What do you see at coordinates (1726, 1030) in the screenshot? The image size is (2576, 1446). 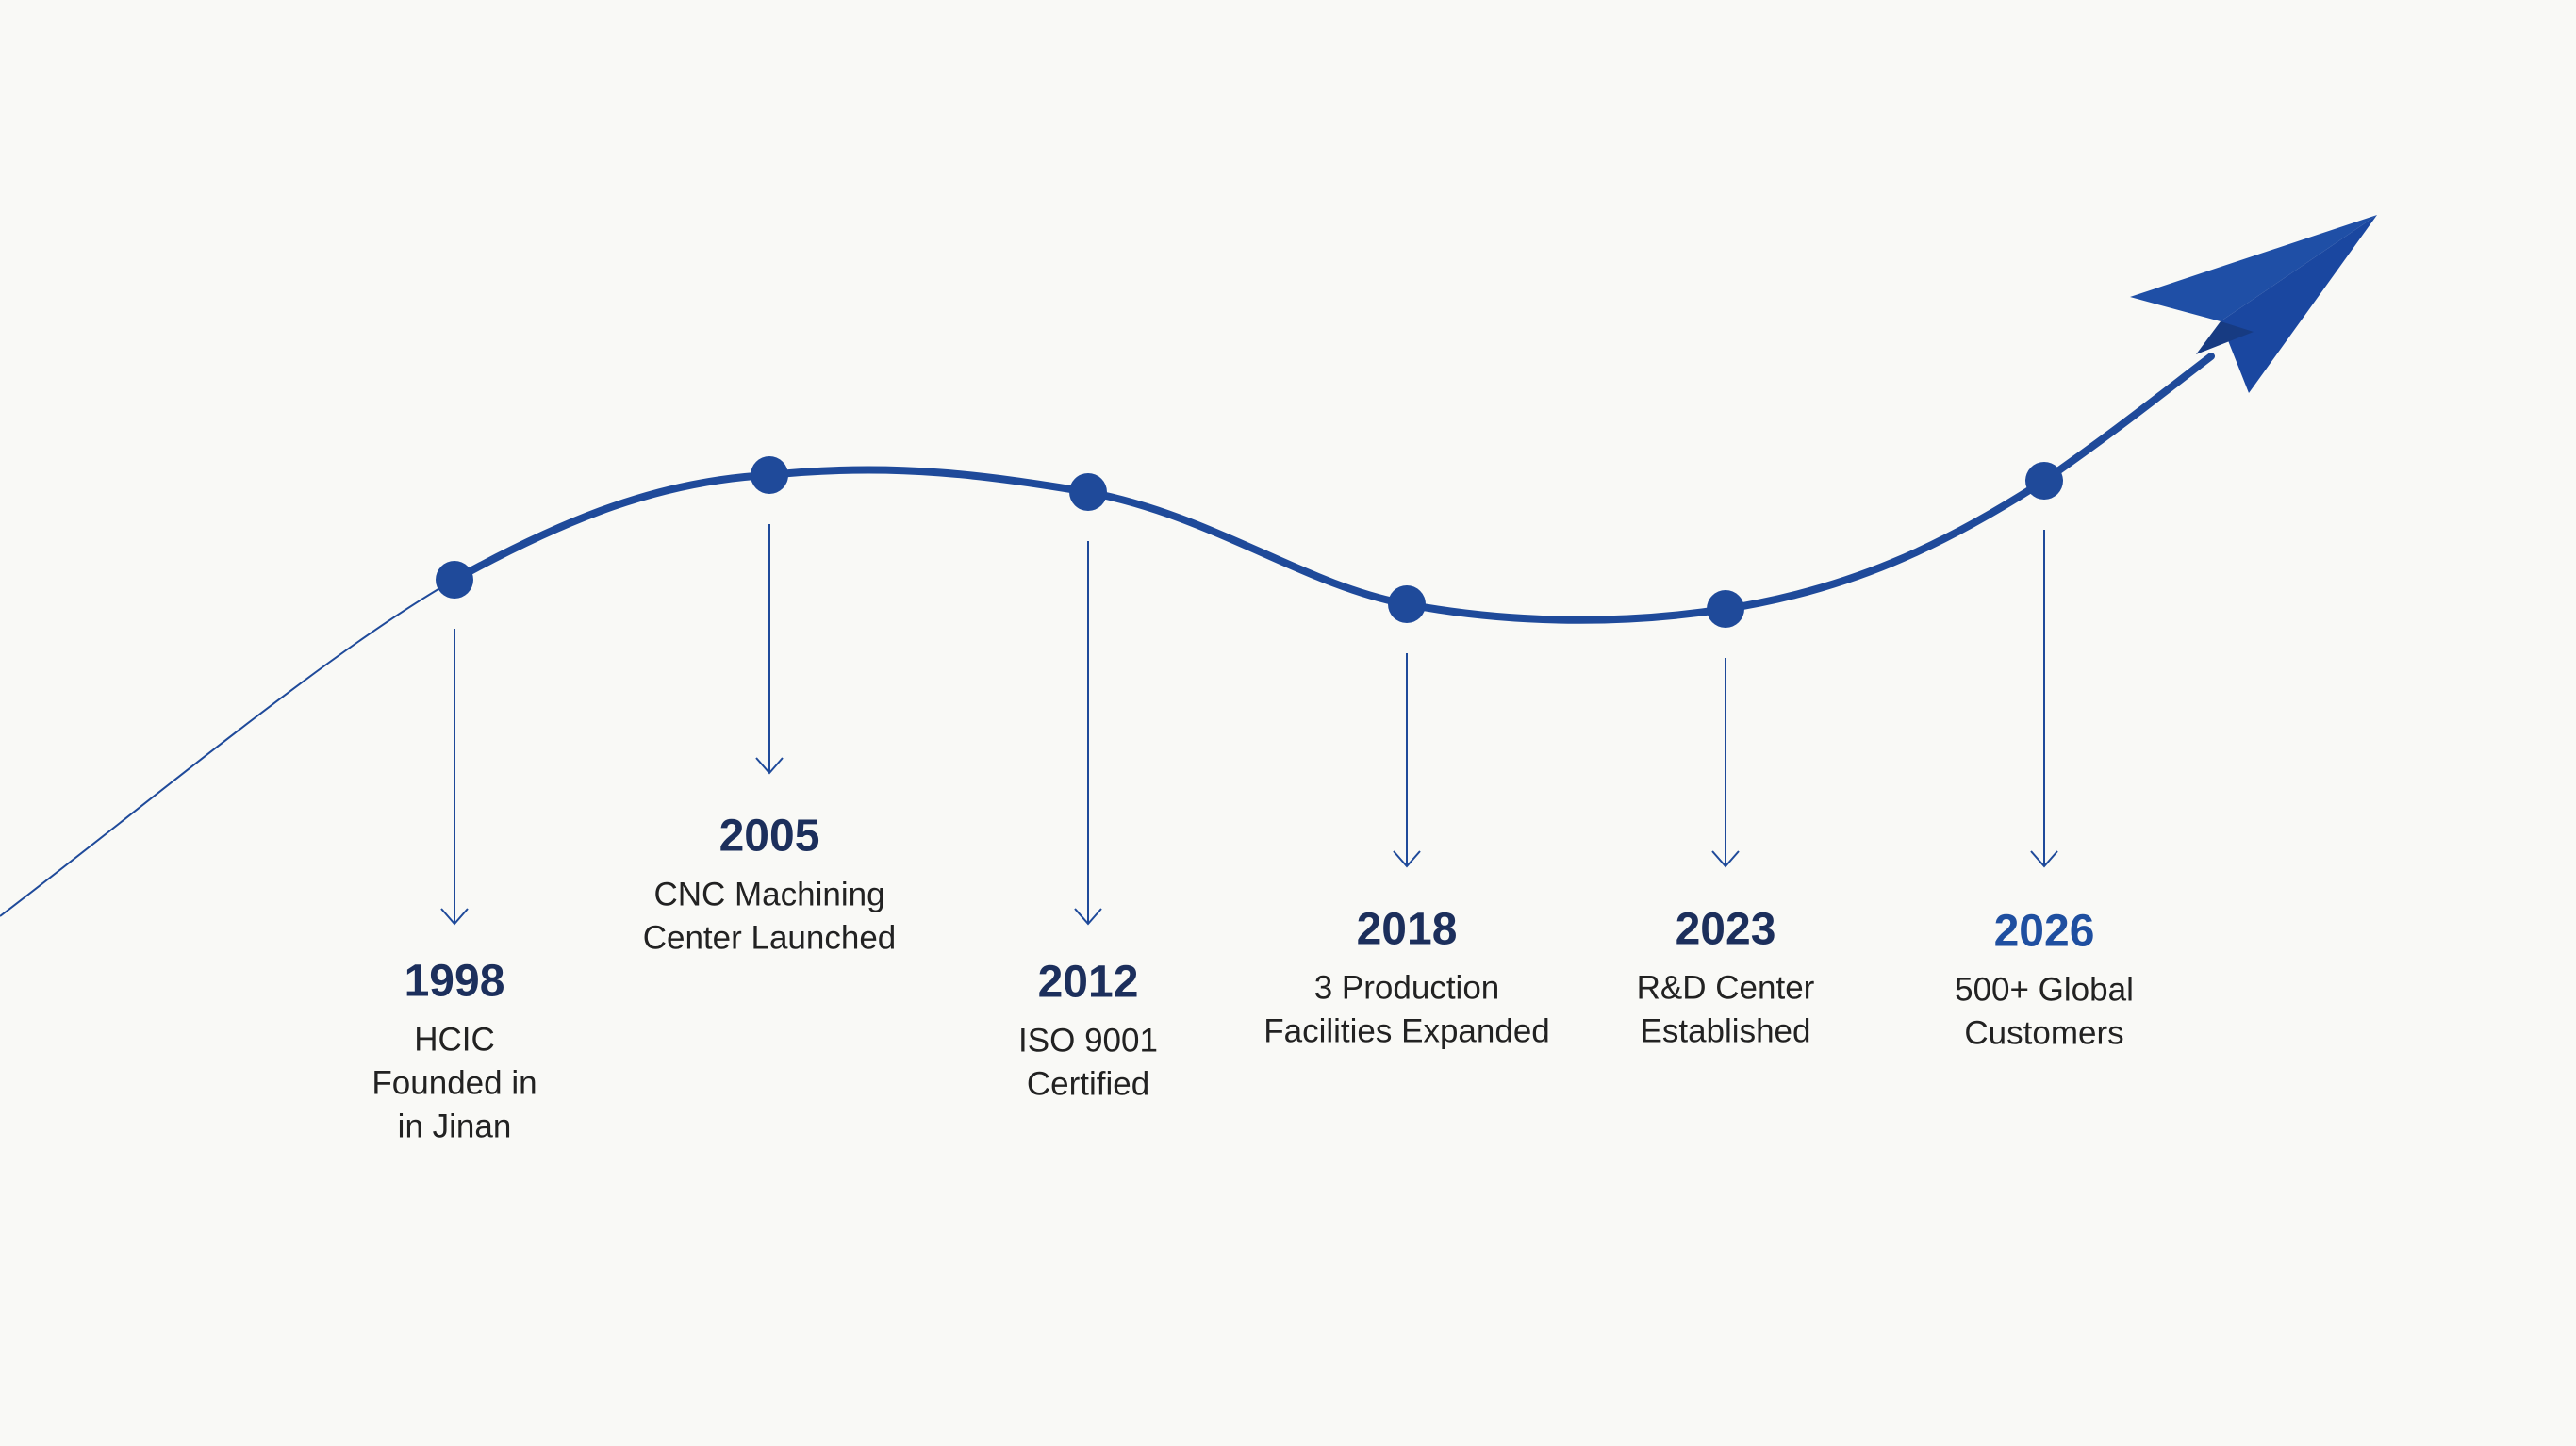 I see `milestone-description: Established` at bounding box center [1726, 1030].